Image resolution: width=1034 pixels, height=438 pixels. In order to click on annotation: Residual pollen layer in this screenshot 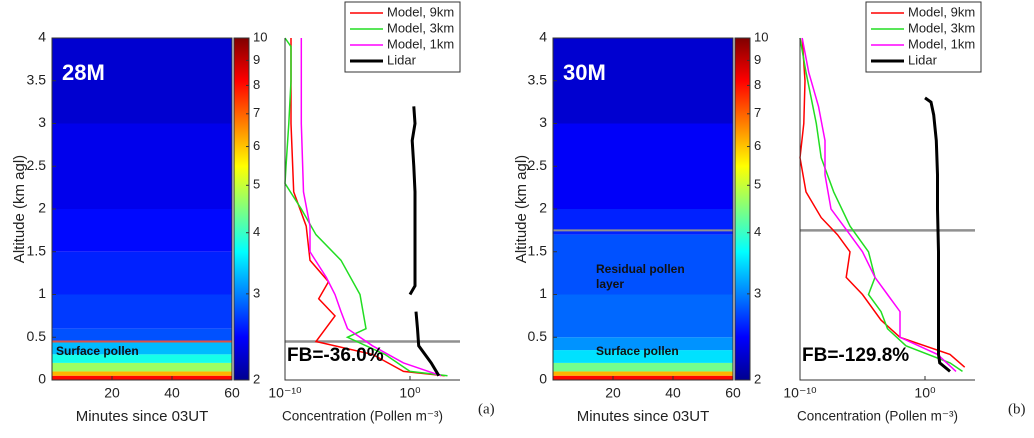, I will do `click(640, 276)`.